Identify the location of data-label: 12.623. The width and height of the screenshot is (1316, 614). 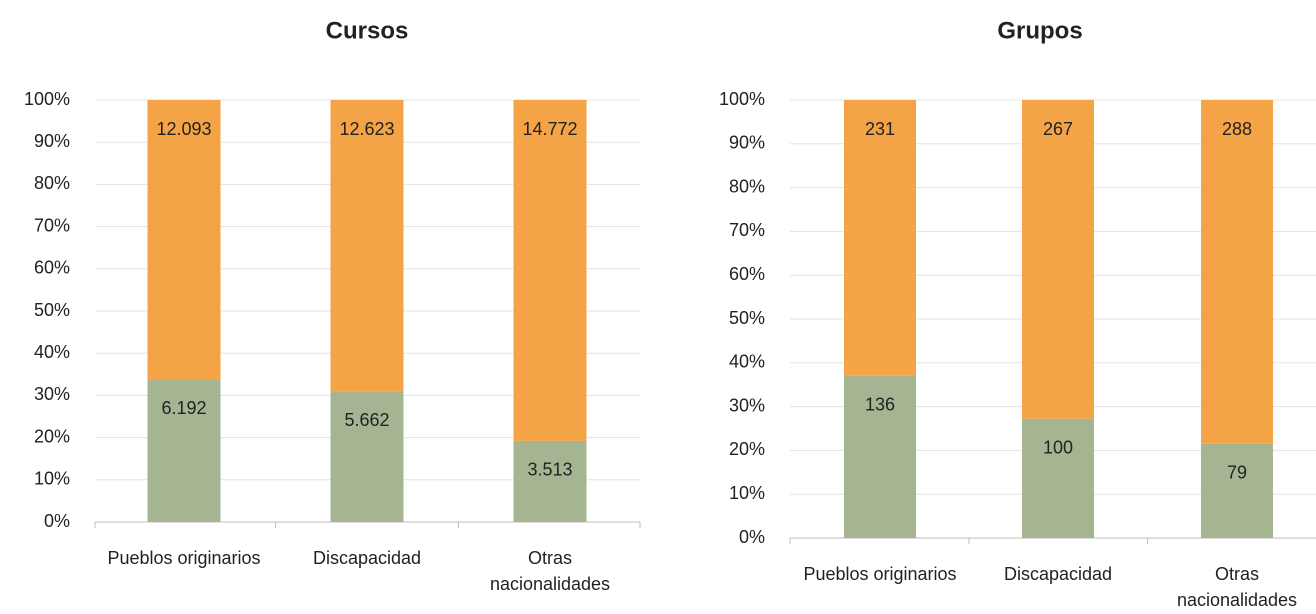
(366, 129).